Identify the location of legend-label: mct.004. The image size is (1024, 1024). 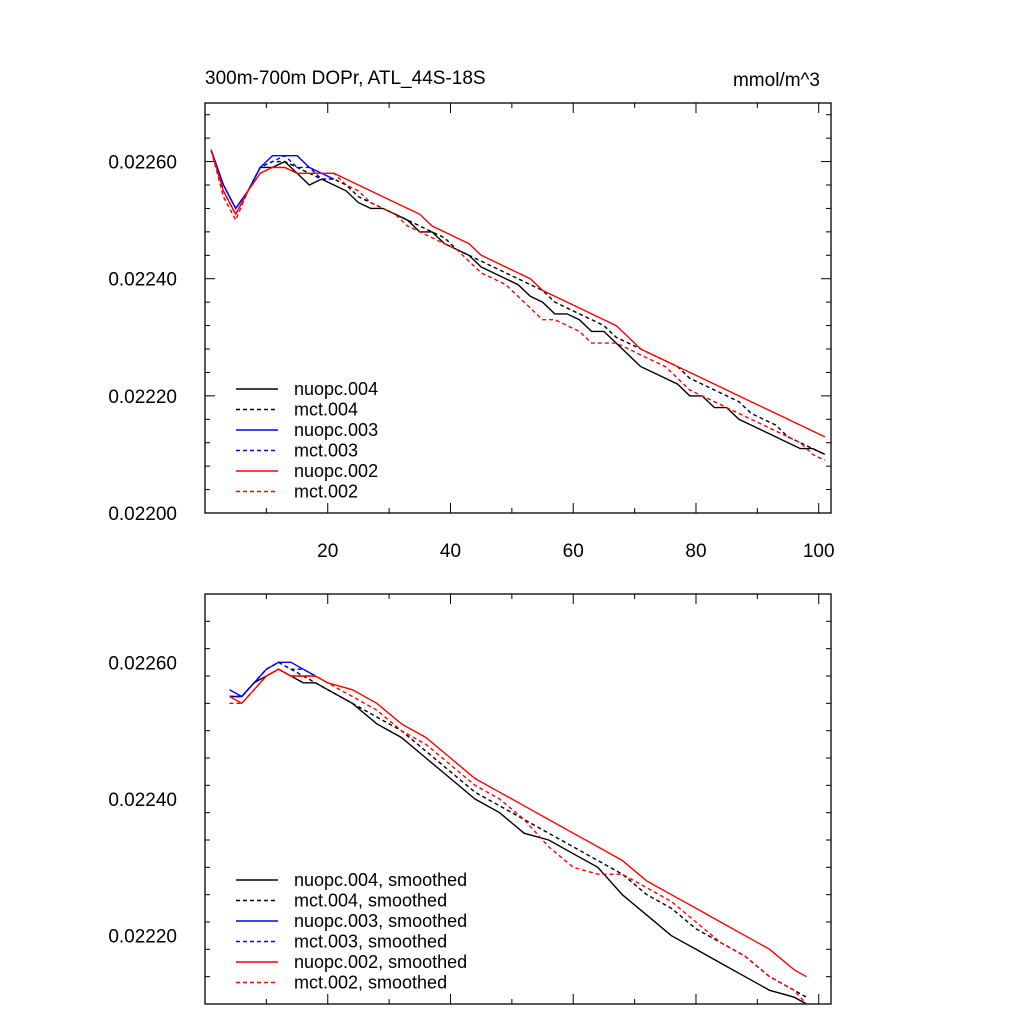
(326, 410).